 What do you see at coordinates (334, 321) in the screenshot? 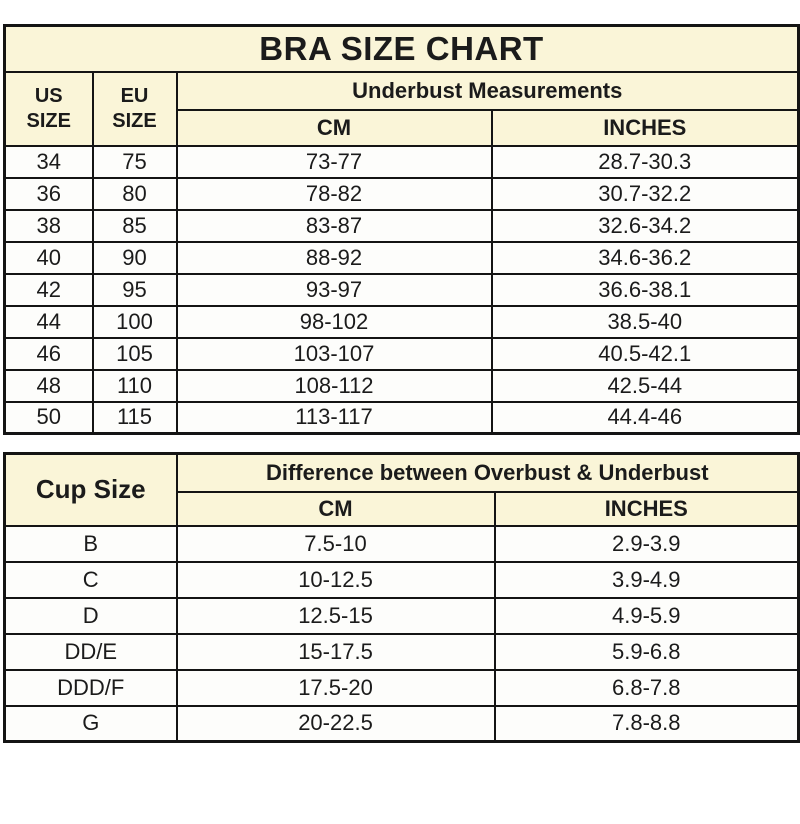
I see `cm-range-cell: 98-102` at bounding box center [334, 321].